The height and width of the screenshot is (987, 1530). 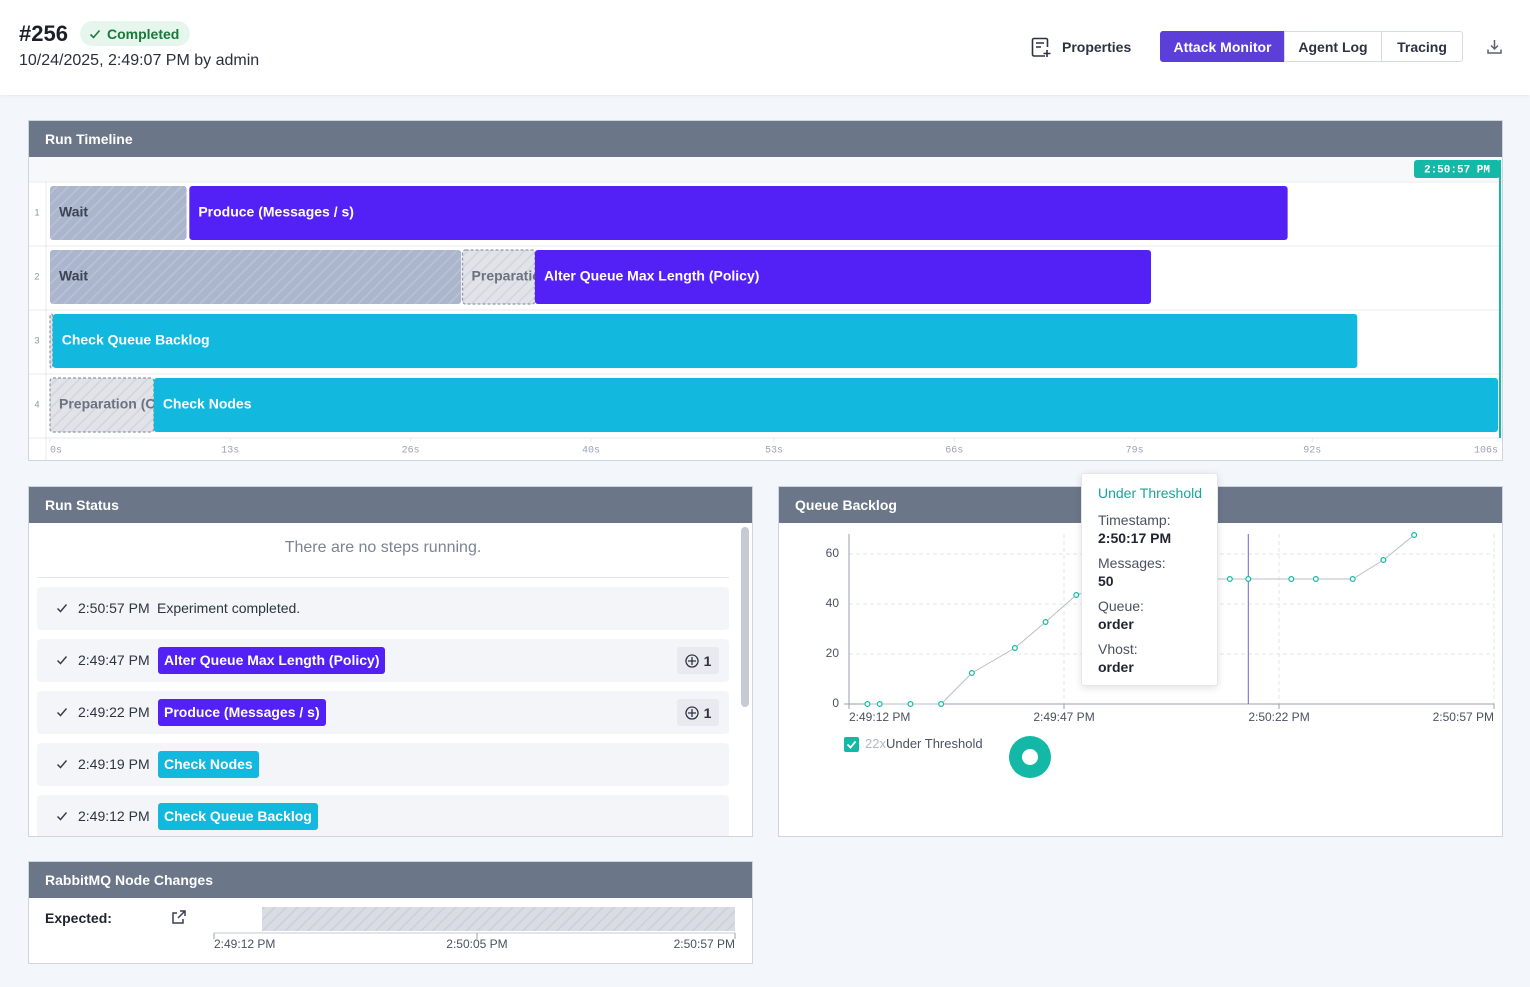 I want to click on expected-label: Expected:, so click(x=78, y=918).